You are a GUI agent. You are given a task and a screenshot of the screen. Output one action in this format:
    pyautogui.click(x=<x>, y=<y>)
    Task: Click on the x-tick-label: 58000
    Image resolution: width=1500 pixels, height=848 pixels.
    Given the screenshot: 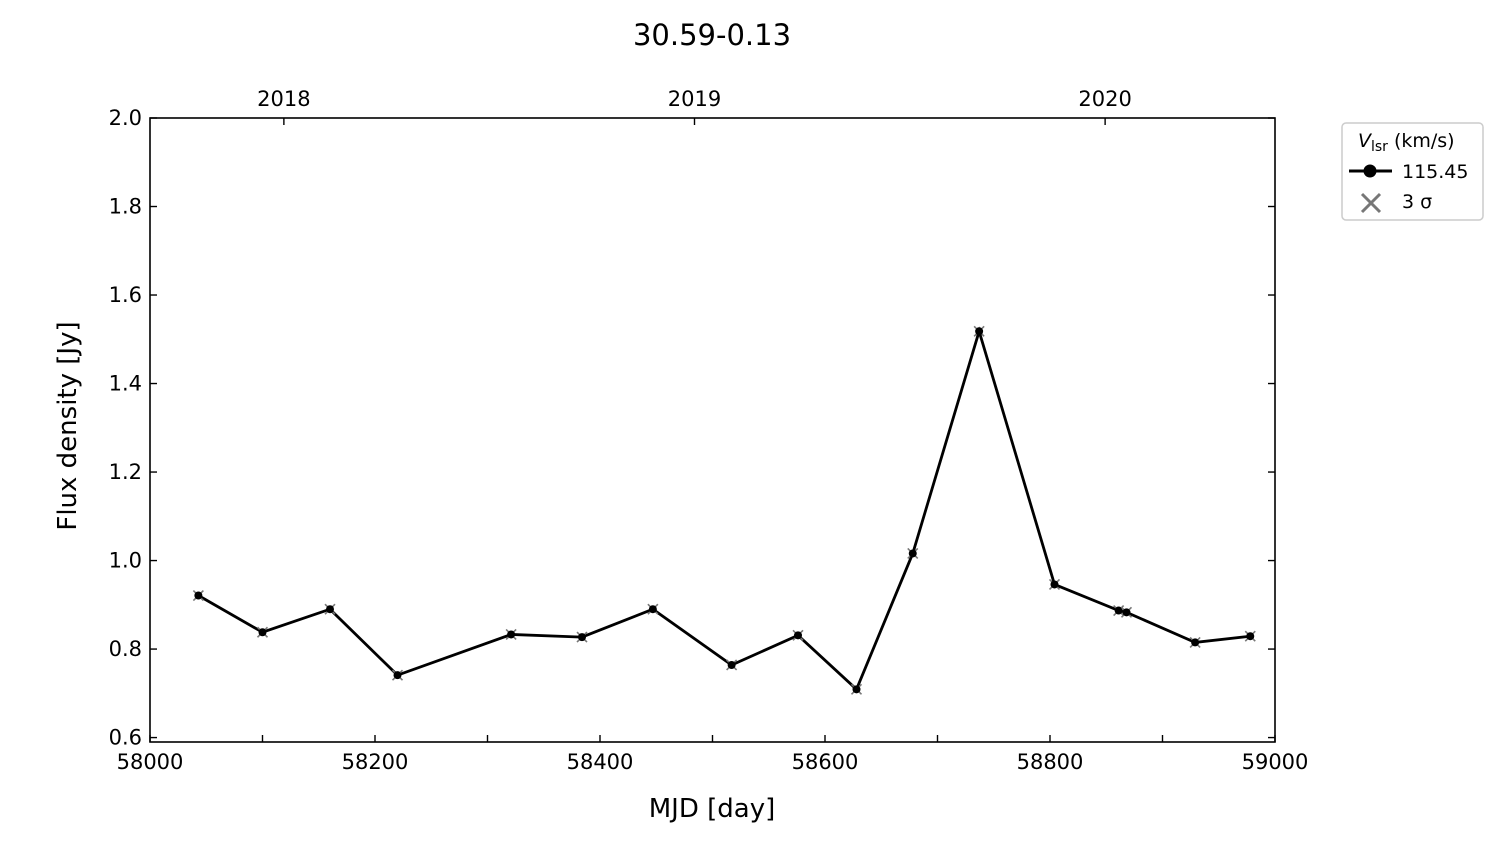 What is the action you would take?
    pyautogui.click(x=150, y=762)
    